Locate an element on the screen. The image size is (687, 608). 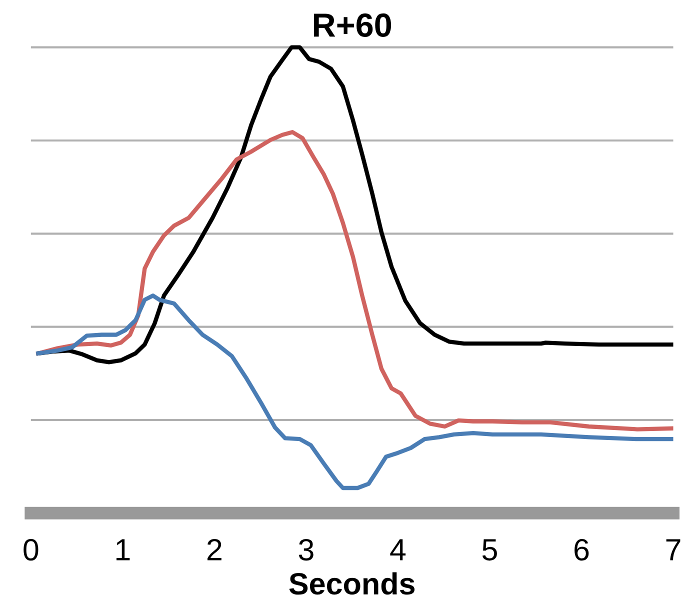
x-tick-label: 6 is located at coordinates (581, 549).